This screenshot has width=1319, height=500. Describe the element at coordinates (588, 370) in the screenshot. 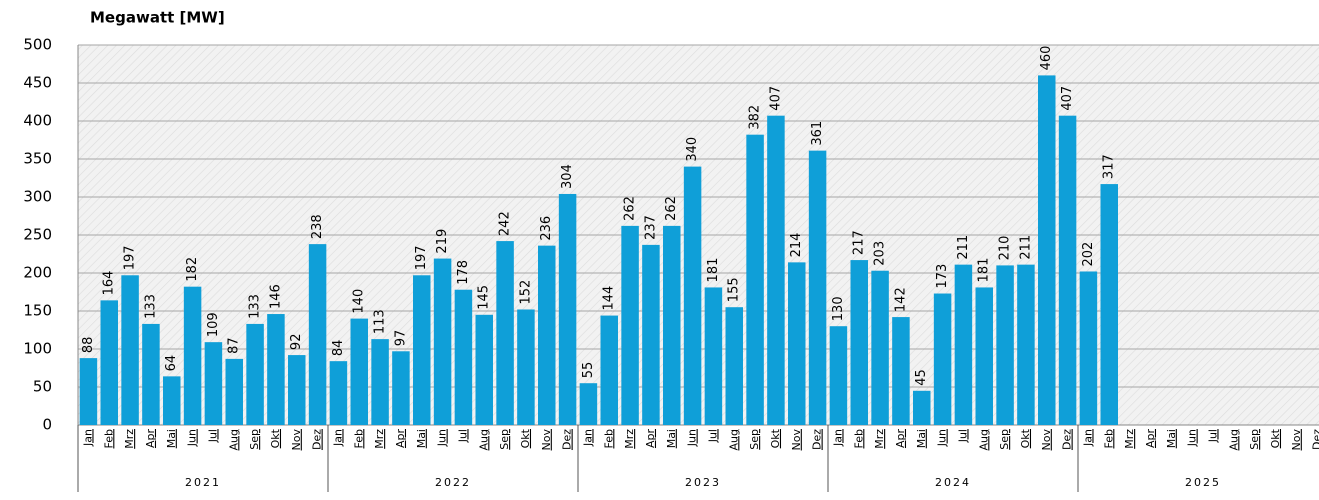

I see `value-label: 55` at that location.